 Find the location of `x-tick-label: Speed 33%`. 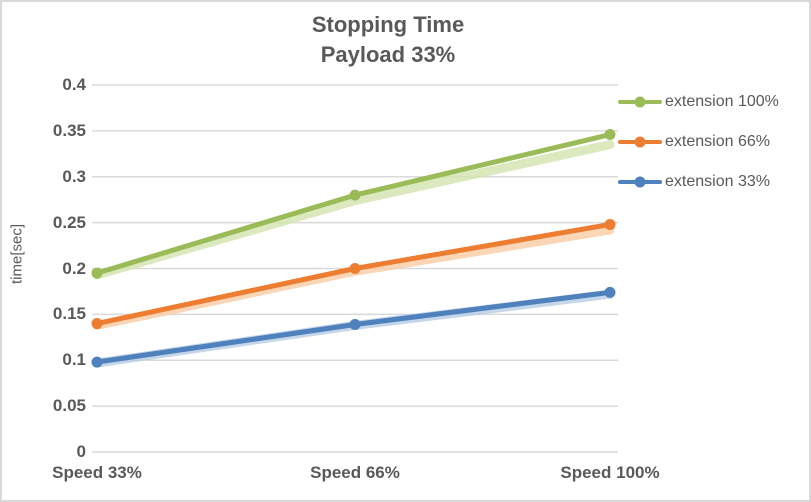

x-tick-label: Speed 33% is located at coordinates (97, 472).